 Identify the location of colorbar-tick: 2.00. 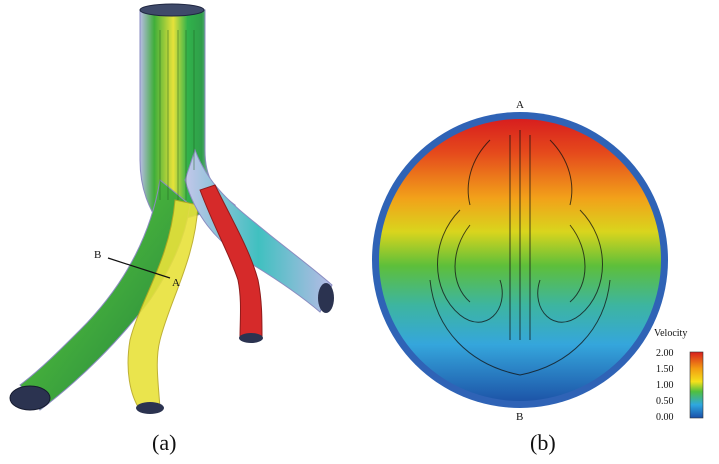
(665, 353).